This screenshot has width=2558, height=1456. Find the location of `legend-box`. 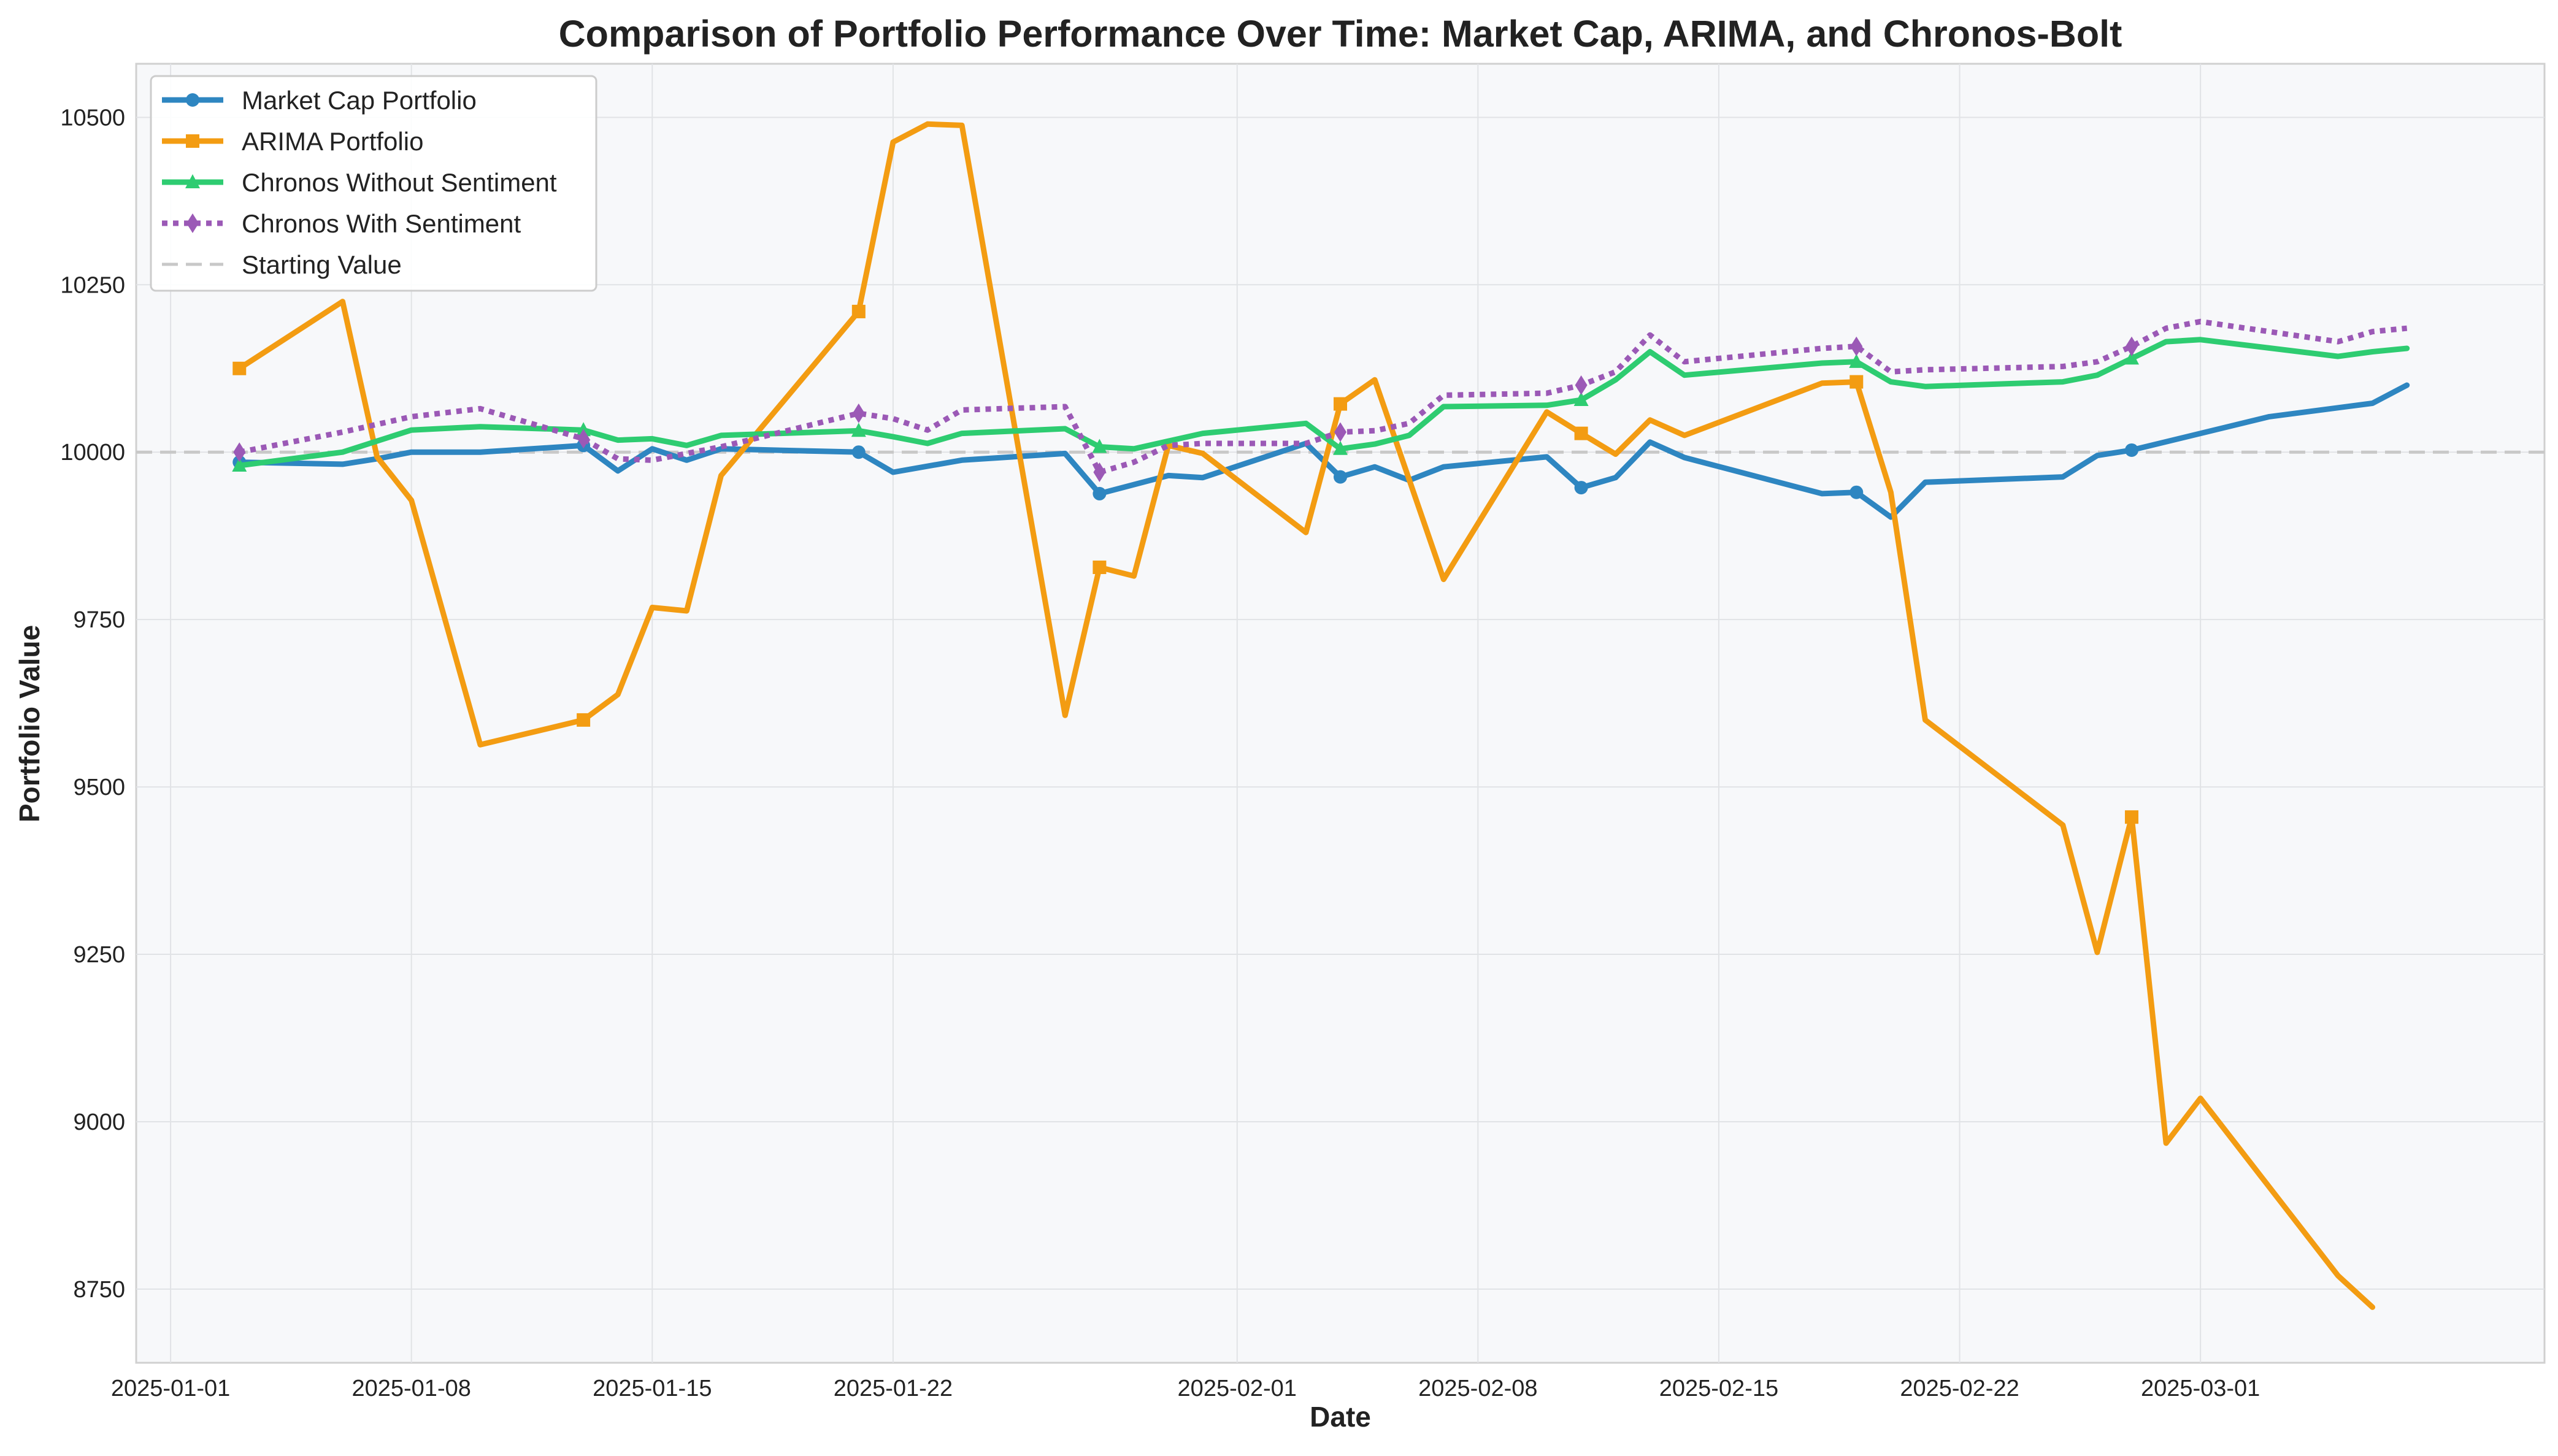

legend-box is located at coordinates (373, 183).